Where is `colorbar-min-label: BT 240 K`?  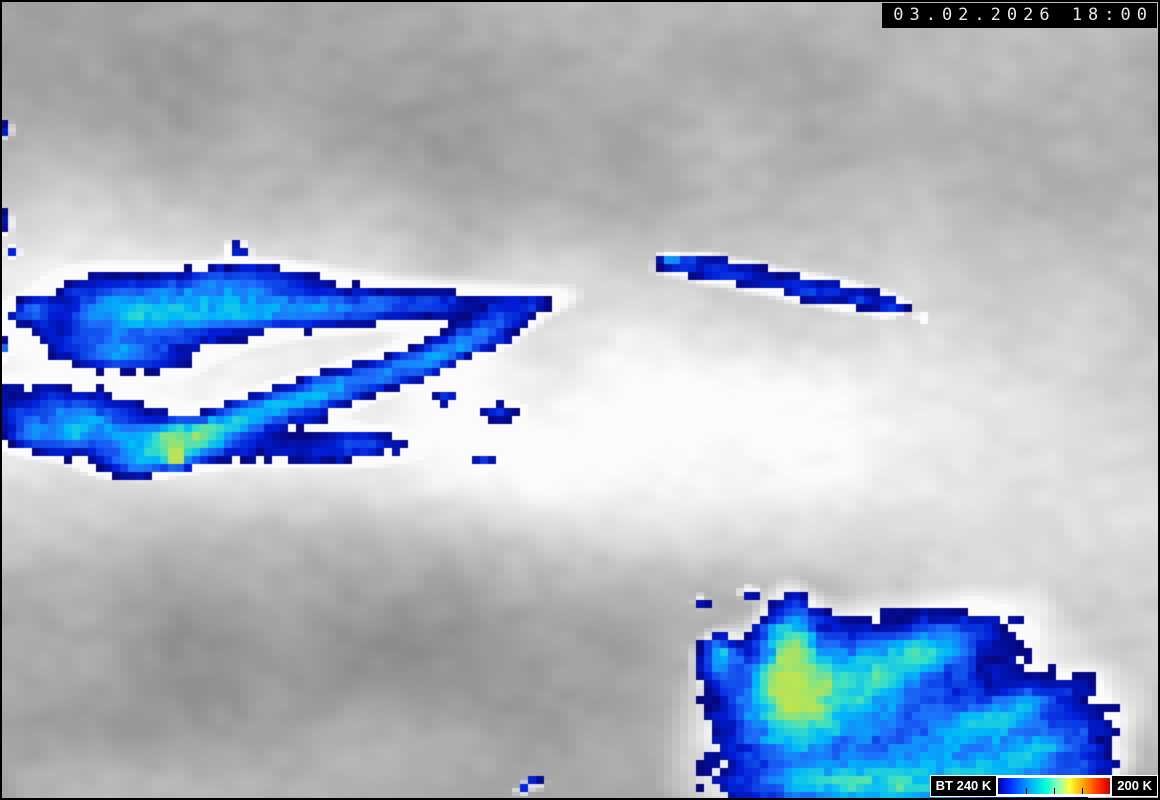
colorbar-min-label: BT 240 K is located at coordinates (963, 786).